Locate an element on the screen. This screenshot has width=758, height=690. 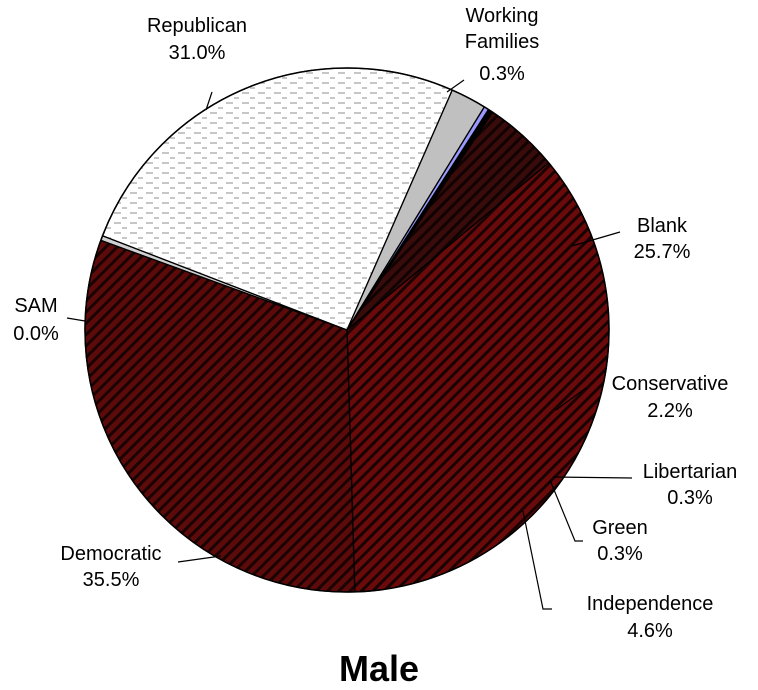
slice-value-conservative: 2.2% is located at coordinates (670, 411).